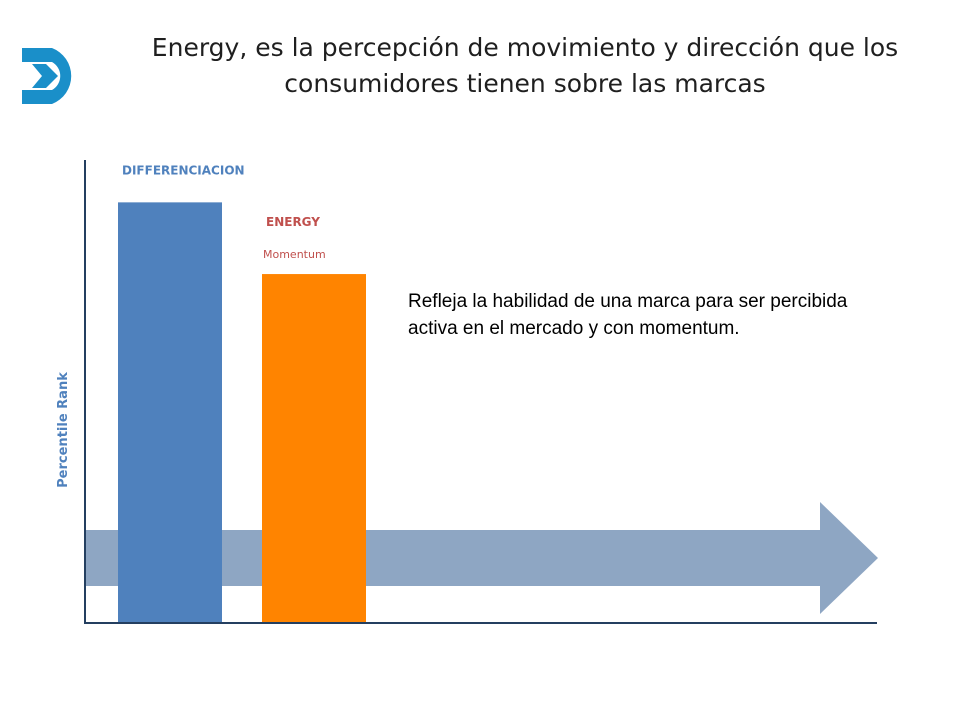 This screenshot has height=720, width=960. Describe the element at coordinates (294, 254) in the screenshot. I see `bar-sublabel-energy: Momentum` at that location.